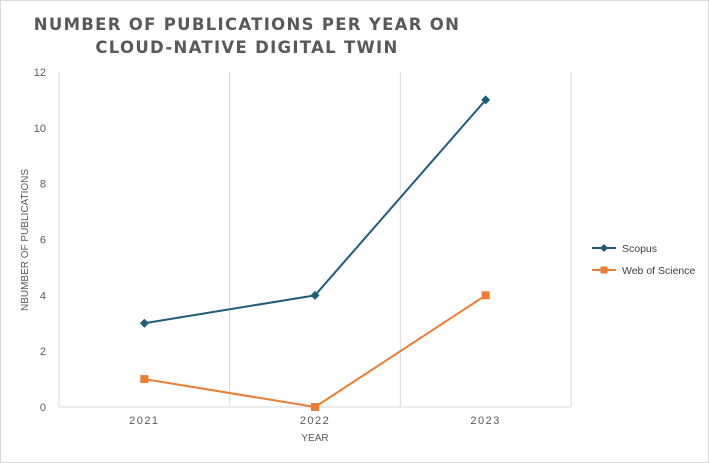 The image size is (709, 463). I want to click on x-tick-label: 2023, so click(485, 421).